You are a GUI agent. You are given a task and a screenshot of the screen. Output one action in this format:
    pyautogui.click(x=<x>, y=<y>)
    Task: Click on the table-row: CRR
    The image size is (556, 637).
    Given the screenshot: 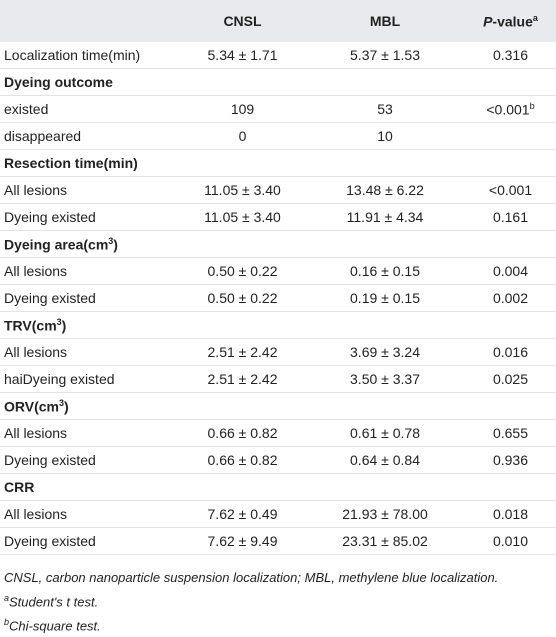 What is the action you would take?
    pyautogui.click(x=278, y=487)
    